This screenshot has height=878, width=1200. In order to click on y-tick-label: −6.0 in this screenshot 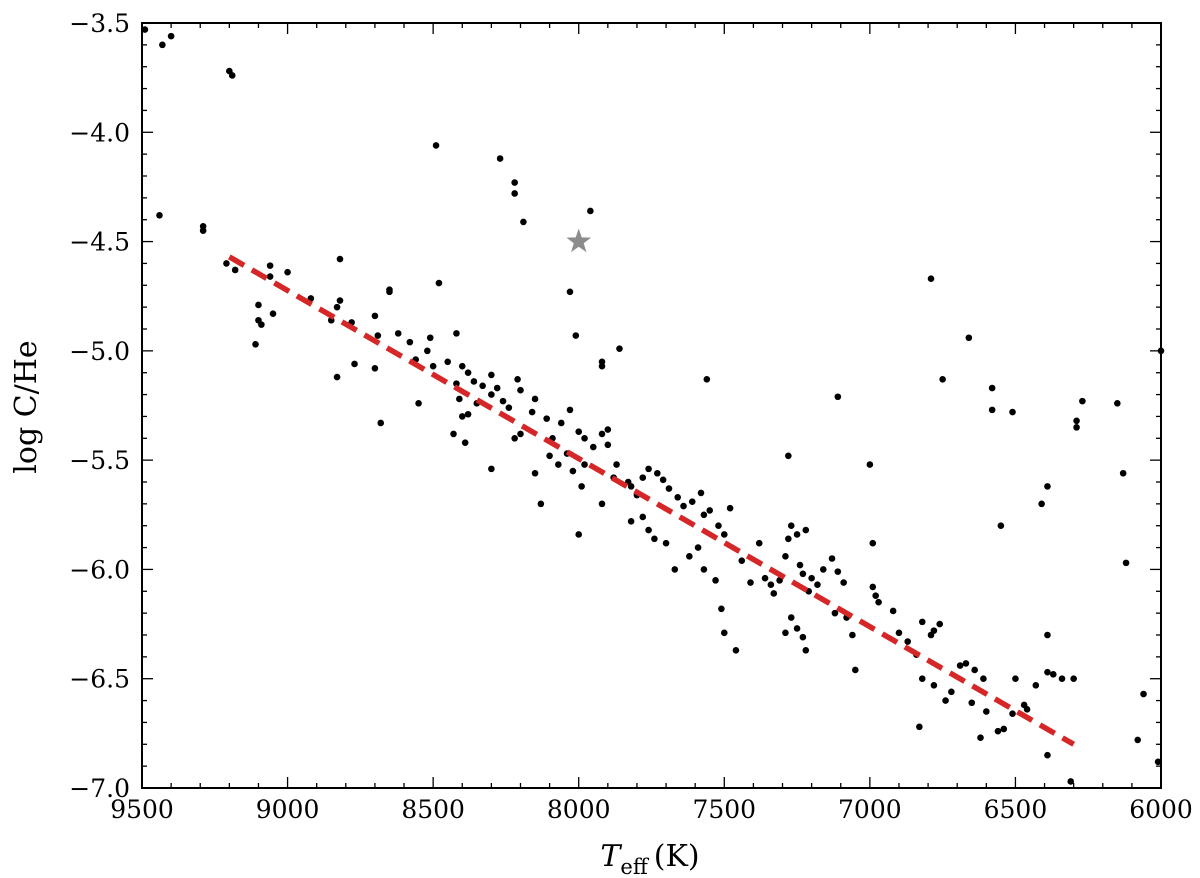, I will do `click(99, 569)`.